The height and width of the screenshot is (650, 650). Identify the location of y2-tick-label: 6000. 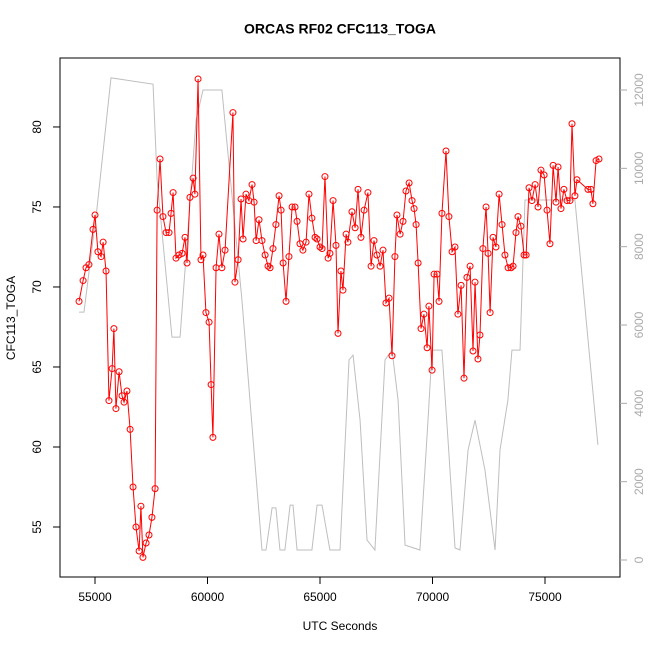
(639, 324).